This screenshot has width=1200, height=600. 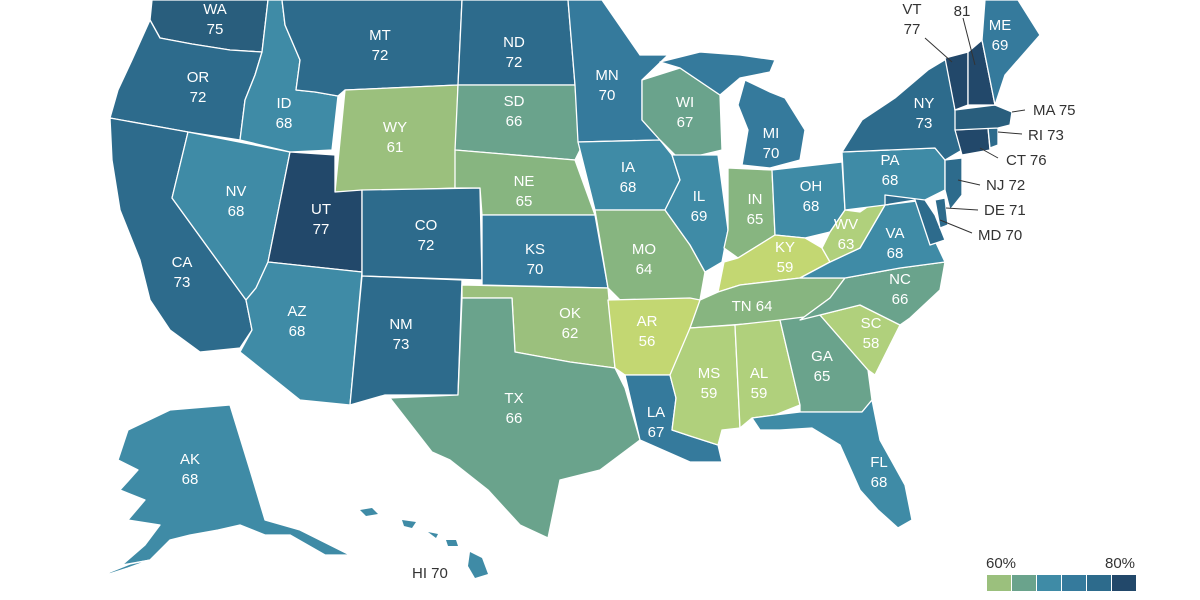 What do you see at coordinates (832, 464) in the screenshot?
I see `state-fl` at bounding box center [832, 464].